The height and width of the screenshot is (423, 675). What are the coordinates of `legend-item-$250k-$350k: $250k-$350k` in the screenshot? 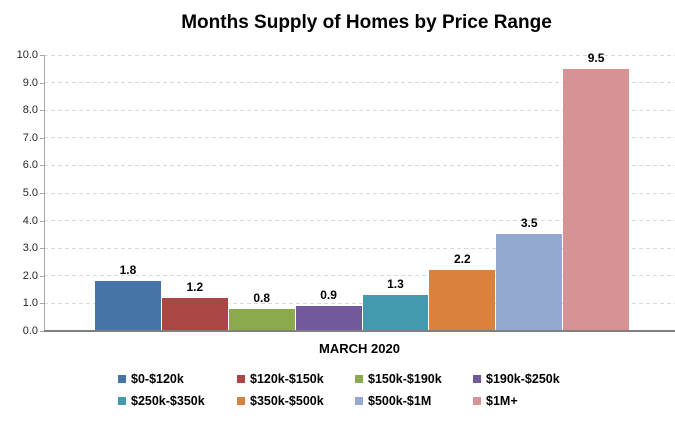 It's located at (161, 401).